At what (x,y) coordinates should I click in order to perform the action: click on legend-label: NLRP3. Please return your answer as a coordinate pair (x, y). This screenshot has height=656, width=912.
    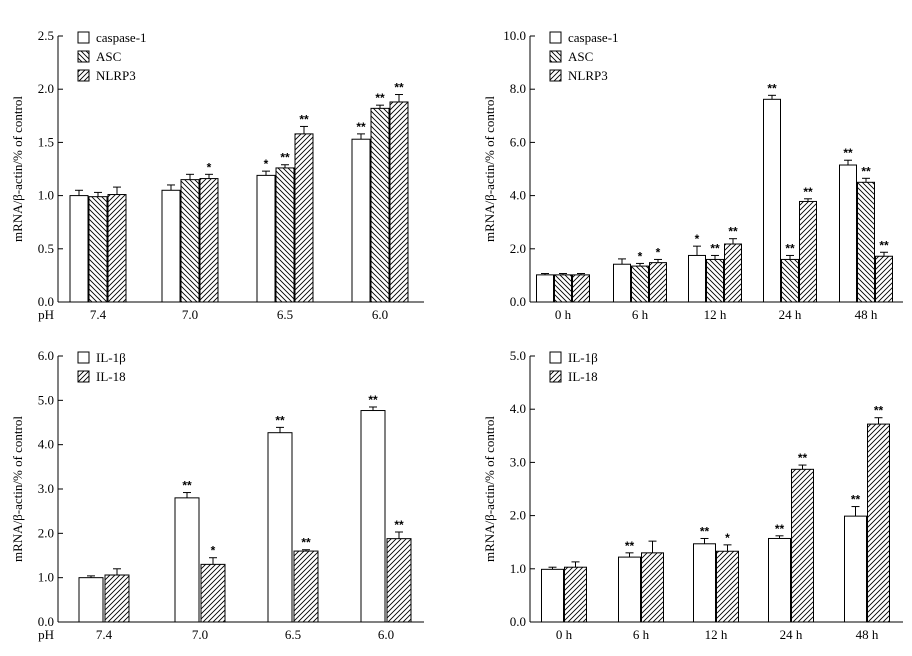
    Looking at the image, I should click on (588, 75).